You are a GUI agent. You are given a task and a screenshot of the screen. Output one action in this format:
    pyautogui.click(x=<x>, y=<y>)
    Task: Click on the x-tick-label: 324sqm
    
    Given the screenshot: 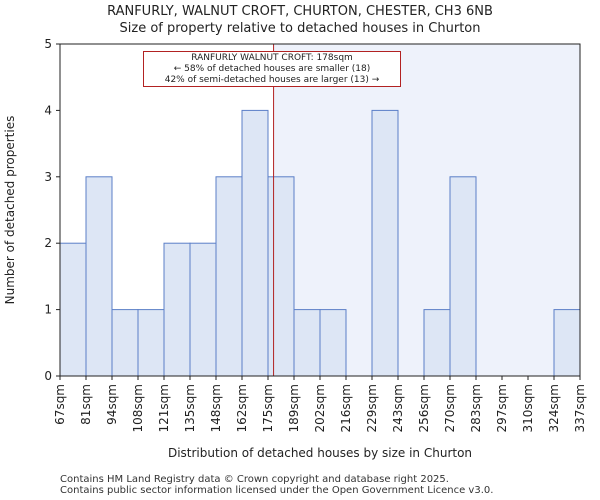 What is the action you would take?
    pyautogui.click(x=554, y=408)
    